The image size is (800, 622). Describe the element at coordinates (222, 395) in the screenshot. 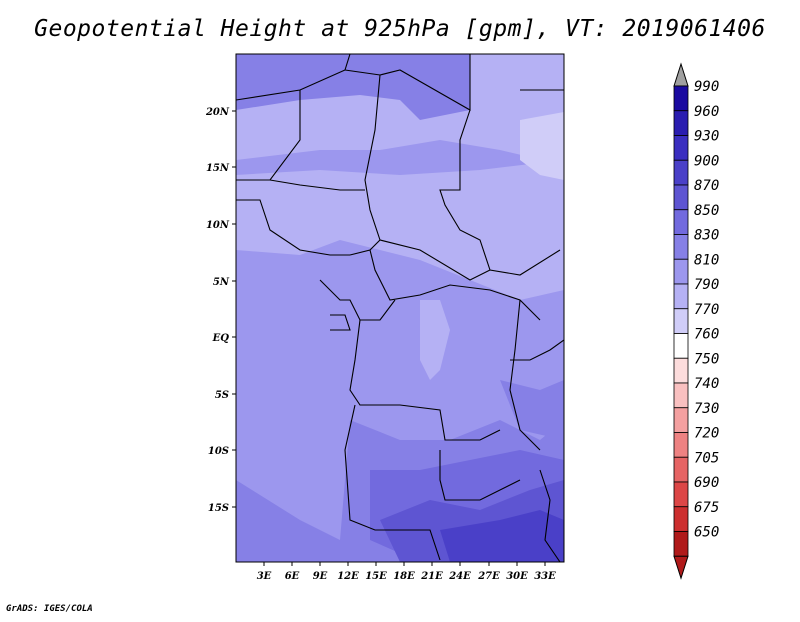

I see `lat-tick-label: 5S` at that location.